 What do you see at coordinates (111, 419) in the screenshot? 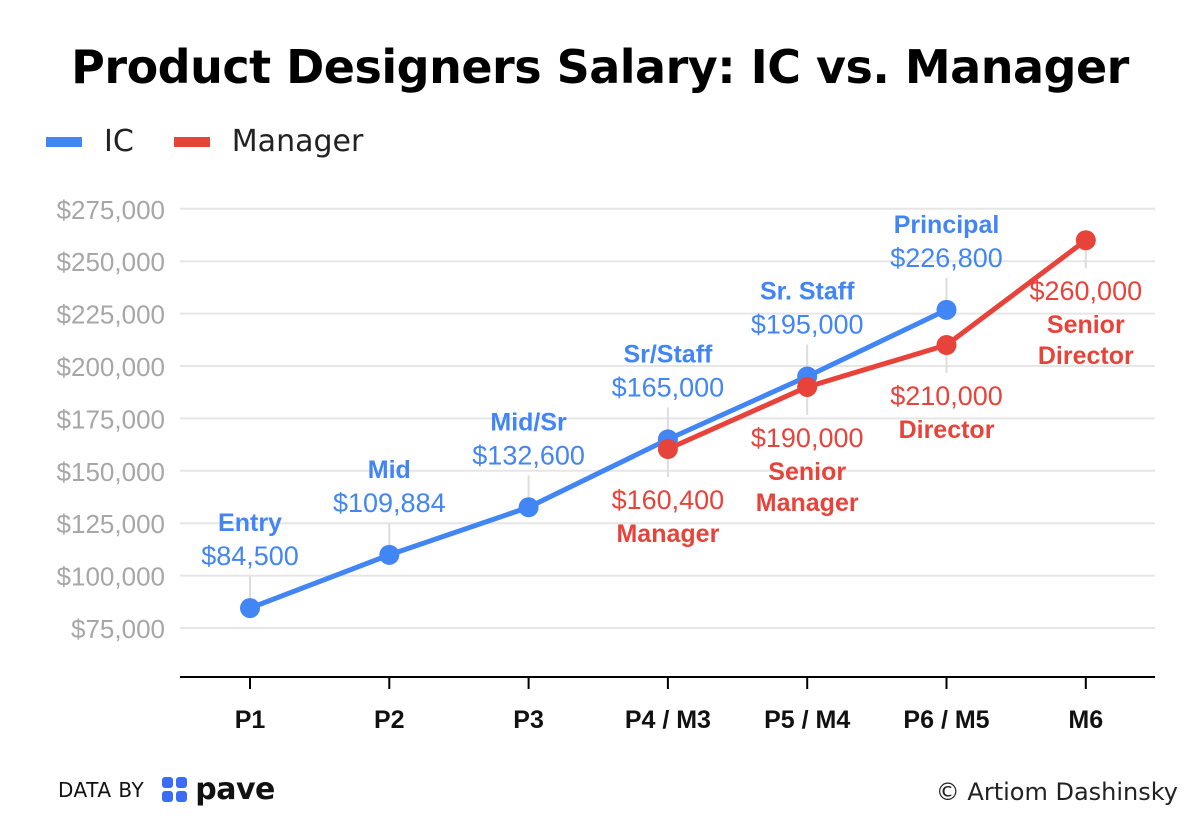
I see `y-tick-label: $175,000` at bounding box center [111, 419].